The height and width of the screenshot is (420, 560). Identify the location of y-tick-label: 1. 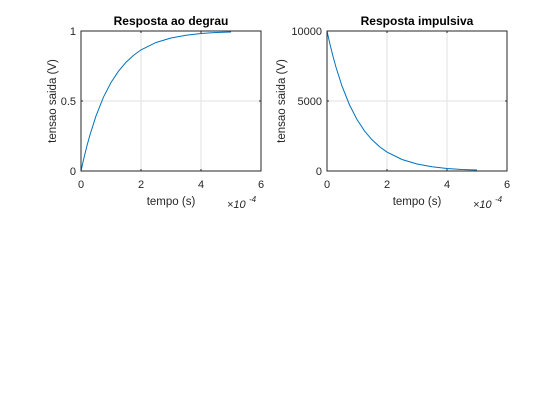
(73, 32).